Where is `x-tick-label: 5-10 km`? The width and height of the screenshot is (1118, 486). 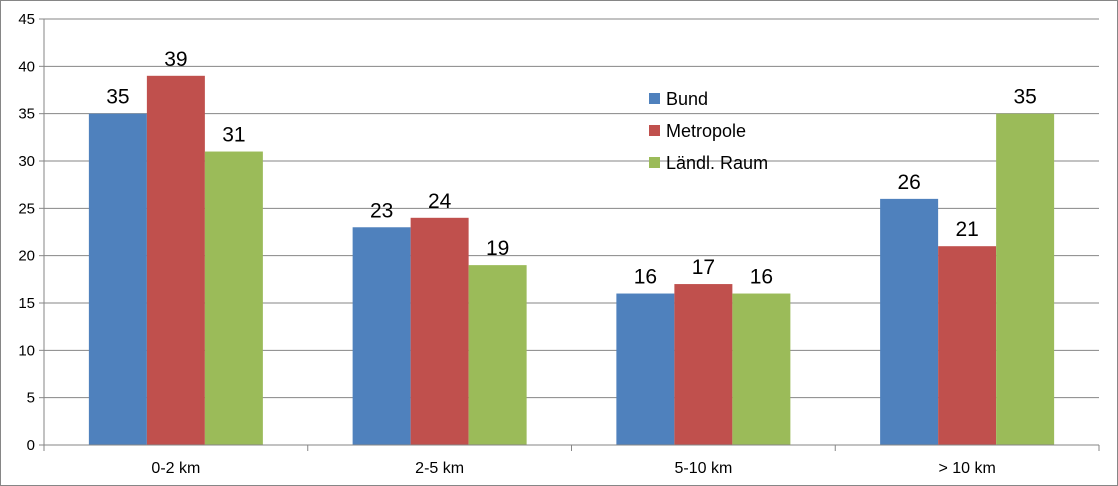 x-tick-label: 5-10 km is located at coordinates (703, 468).